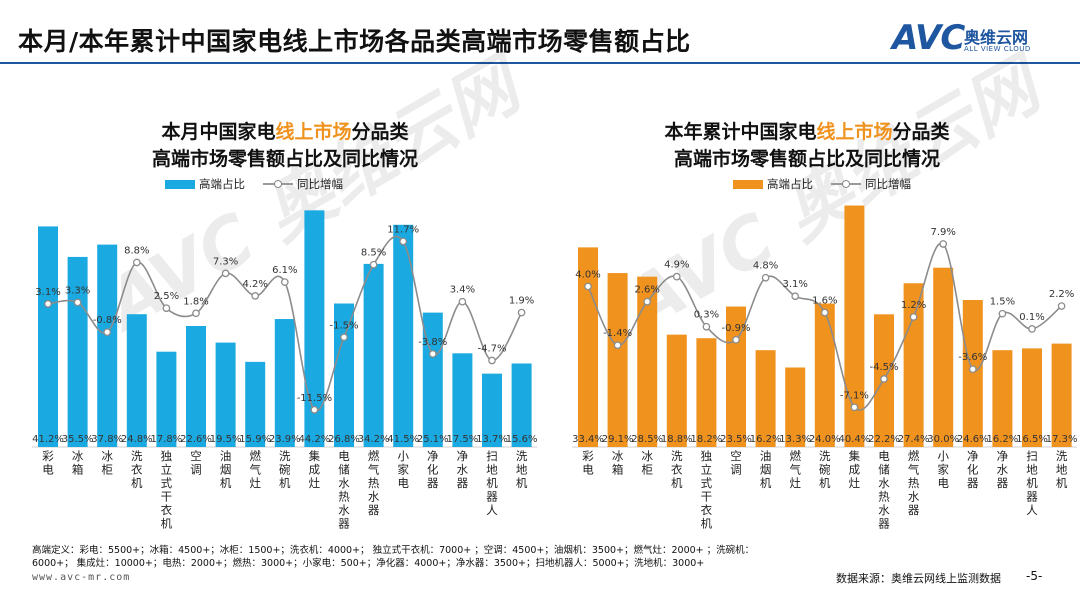  What do you see at coordinates (1032, 497) in the screenshot?
I see `category-label-扫地机器人: 器` at bounding box center [1032, 497].